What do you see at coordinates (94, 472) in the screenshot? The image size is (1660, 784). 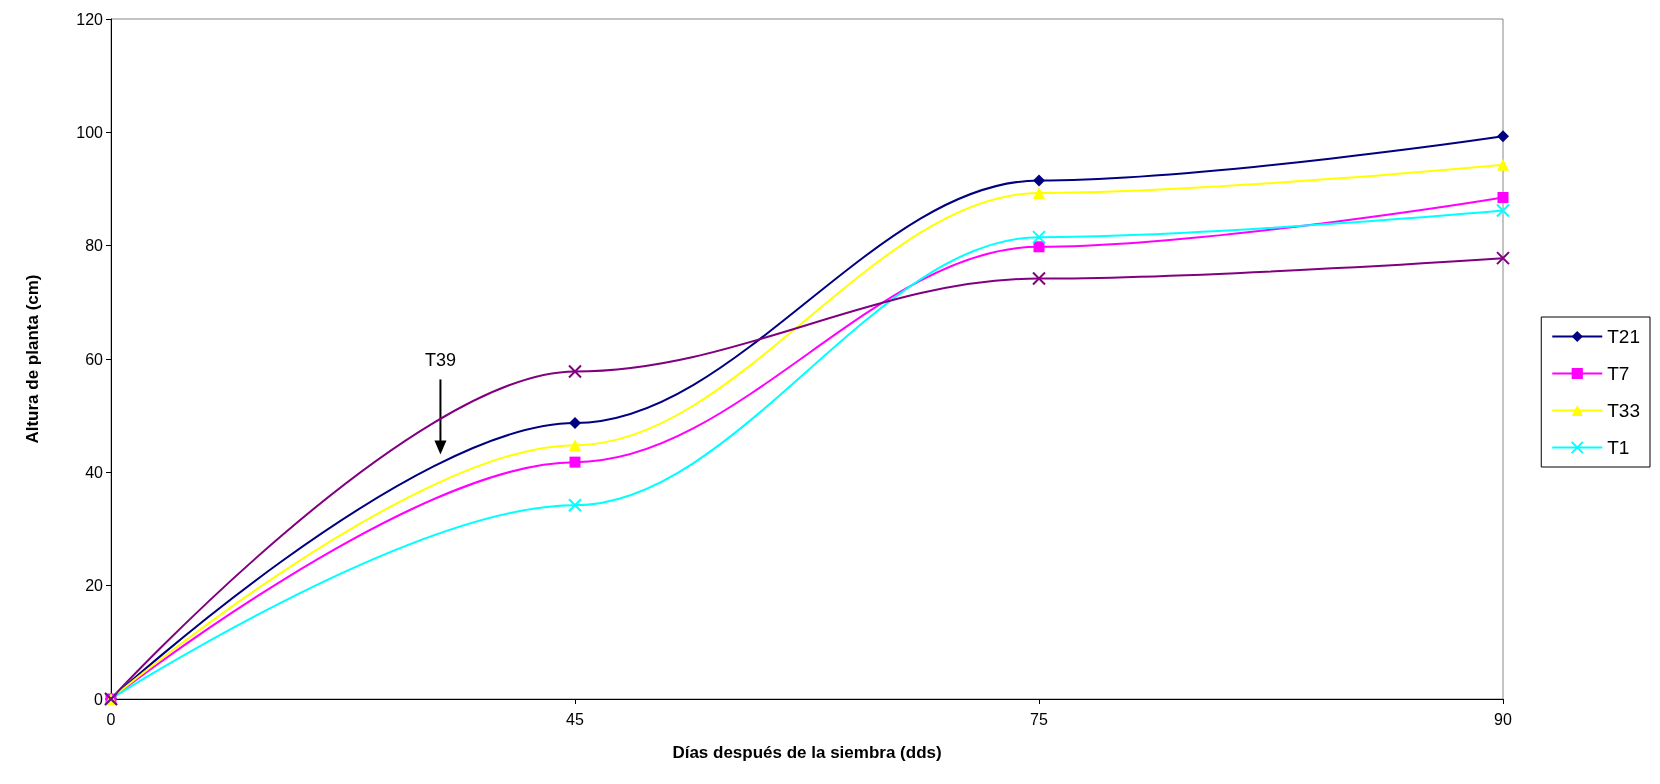 I see `y-tick-label: 40` at bounding box center [94, 472].